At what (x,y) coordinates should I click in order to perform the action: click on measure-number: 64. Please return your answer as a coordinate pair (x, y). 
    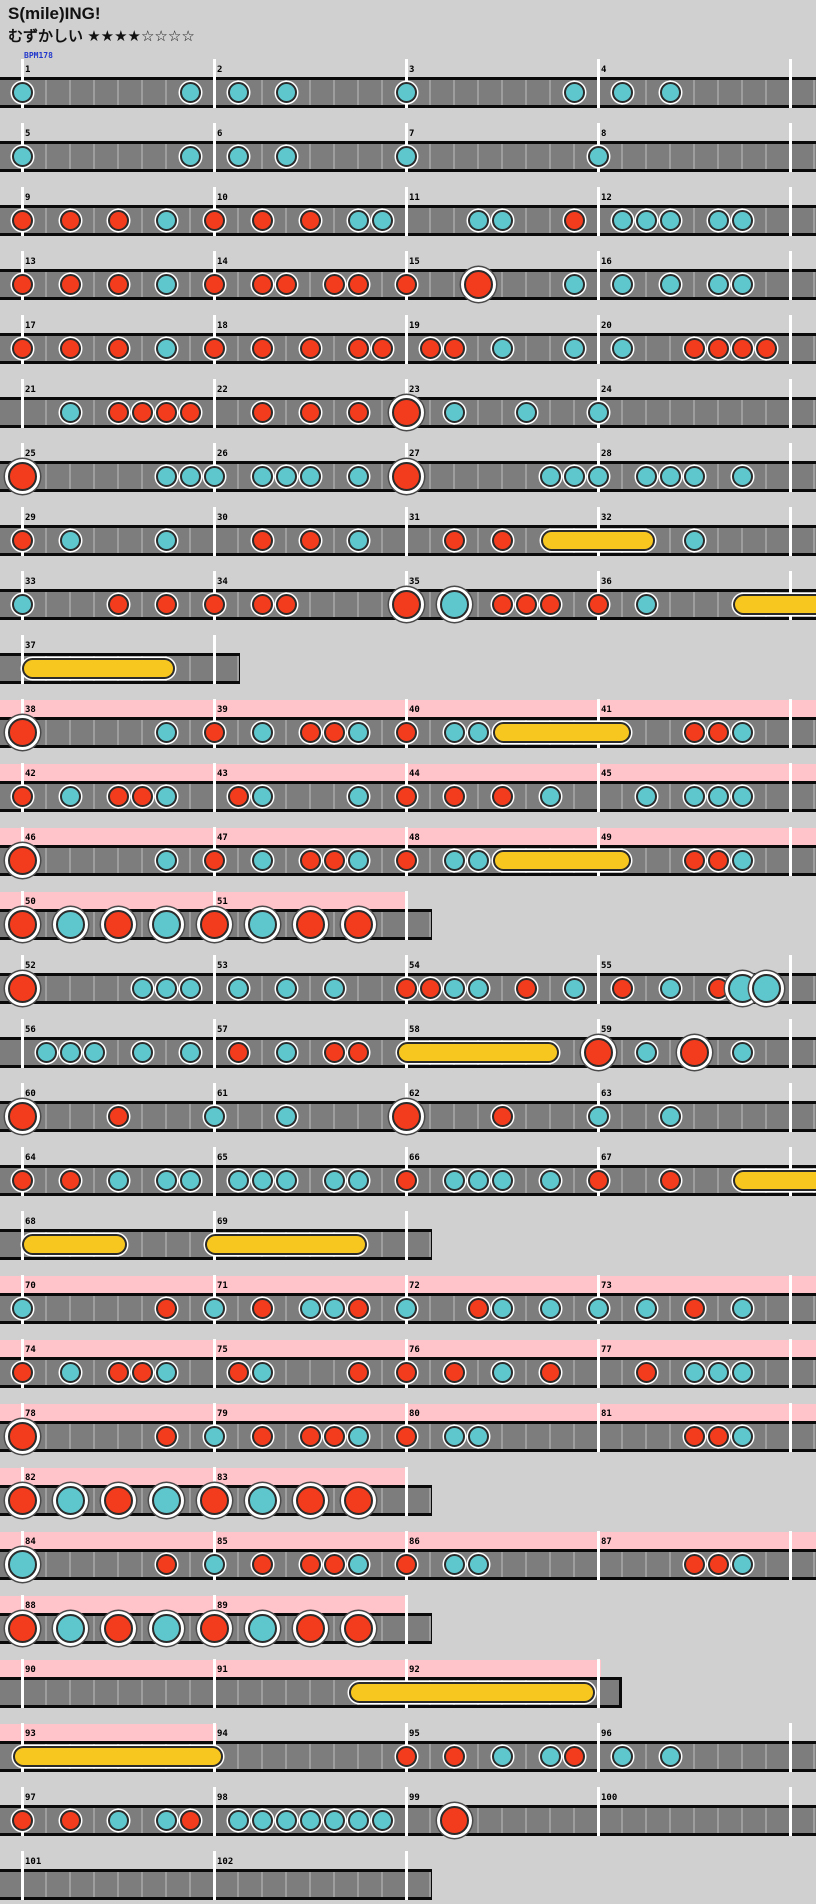
    Looking at the image, I should click on (30, 1158).